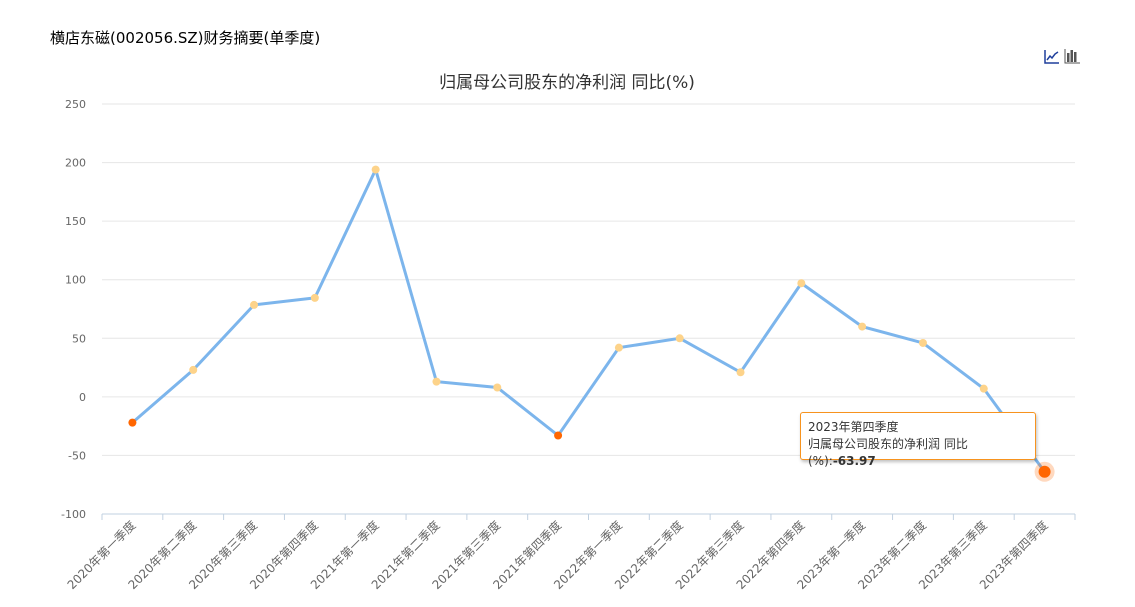  Describe the element at coordinates (854, 461) in the screenshot. I see `tooltip-value: -63.97` at that location.